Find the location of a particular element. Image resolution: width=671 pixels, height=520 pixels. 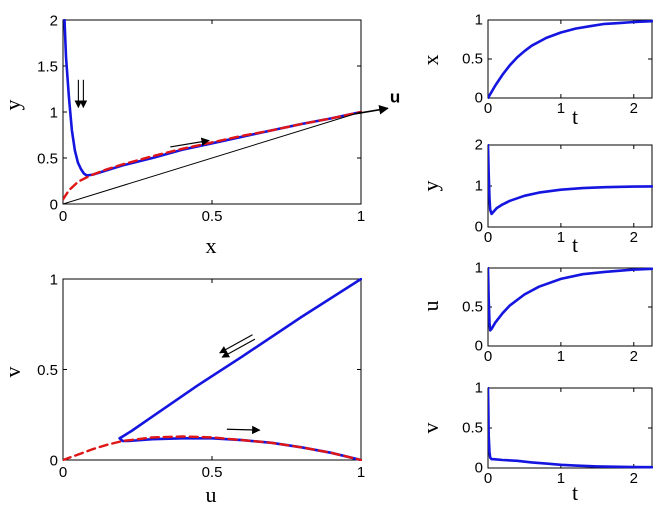

panel-ut: 0 1 2 0 0.5 1 u is located at coordinates (535, 312).